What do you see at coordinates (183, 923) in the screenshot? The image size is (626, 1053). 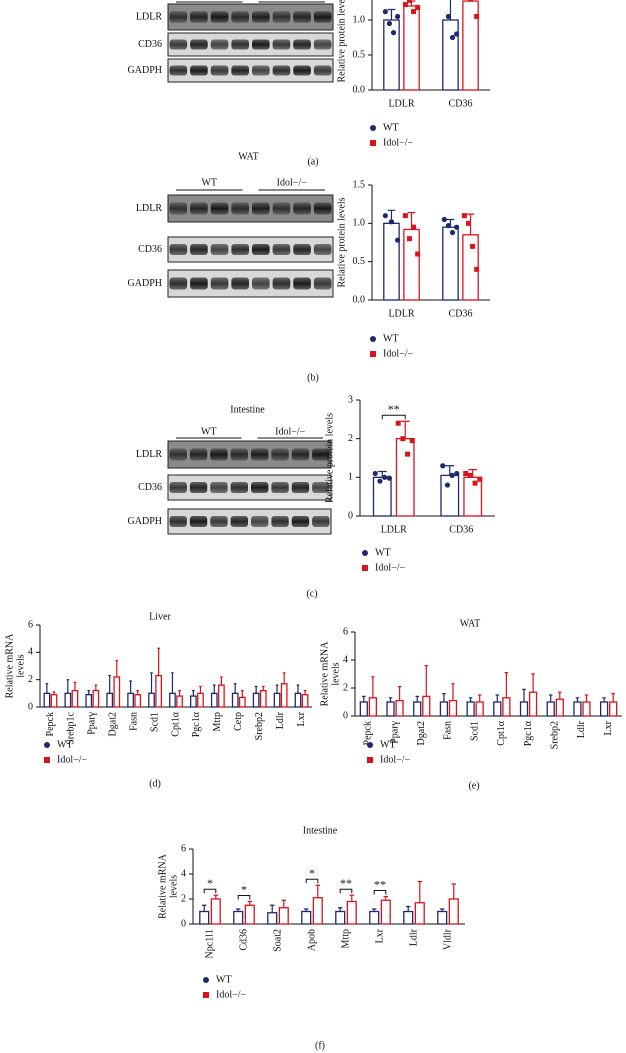 I see `y-tick-label: 0` at bounding box center [183, 923].